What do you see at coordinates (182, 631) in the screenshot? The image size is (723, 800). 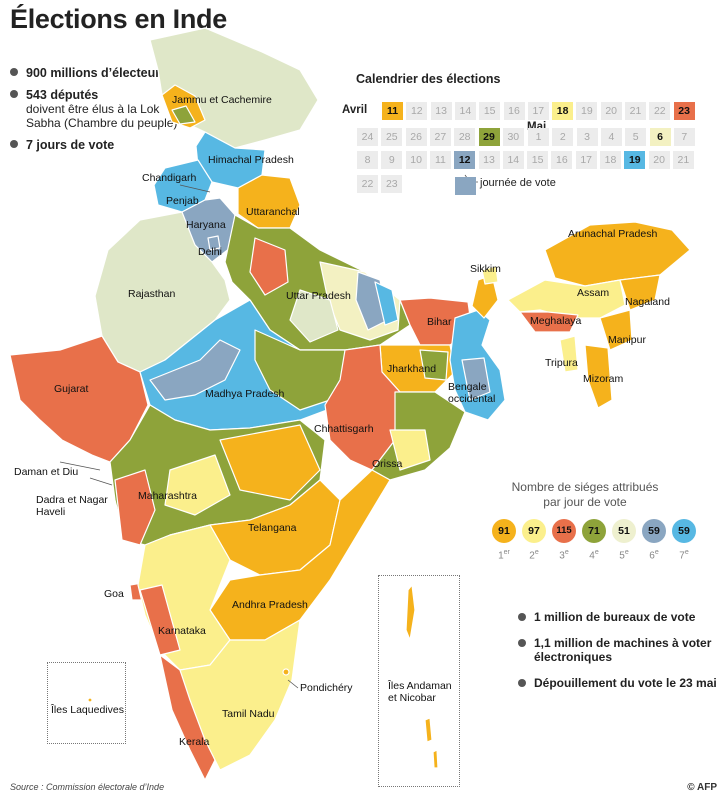 I see `label-karnataka: Karnataka` at bounding box center [182, 631].